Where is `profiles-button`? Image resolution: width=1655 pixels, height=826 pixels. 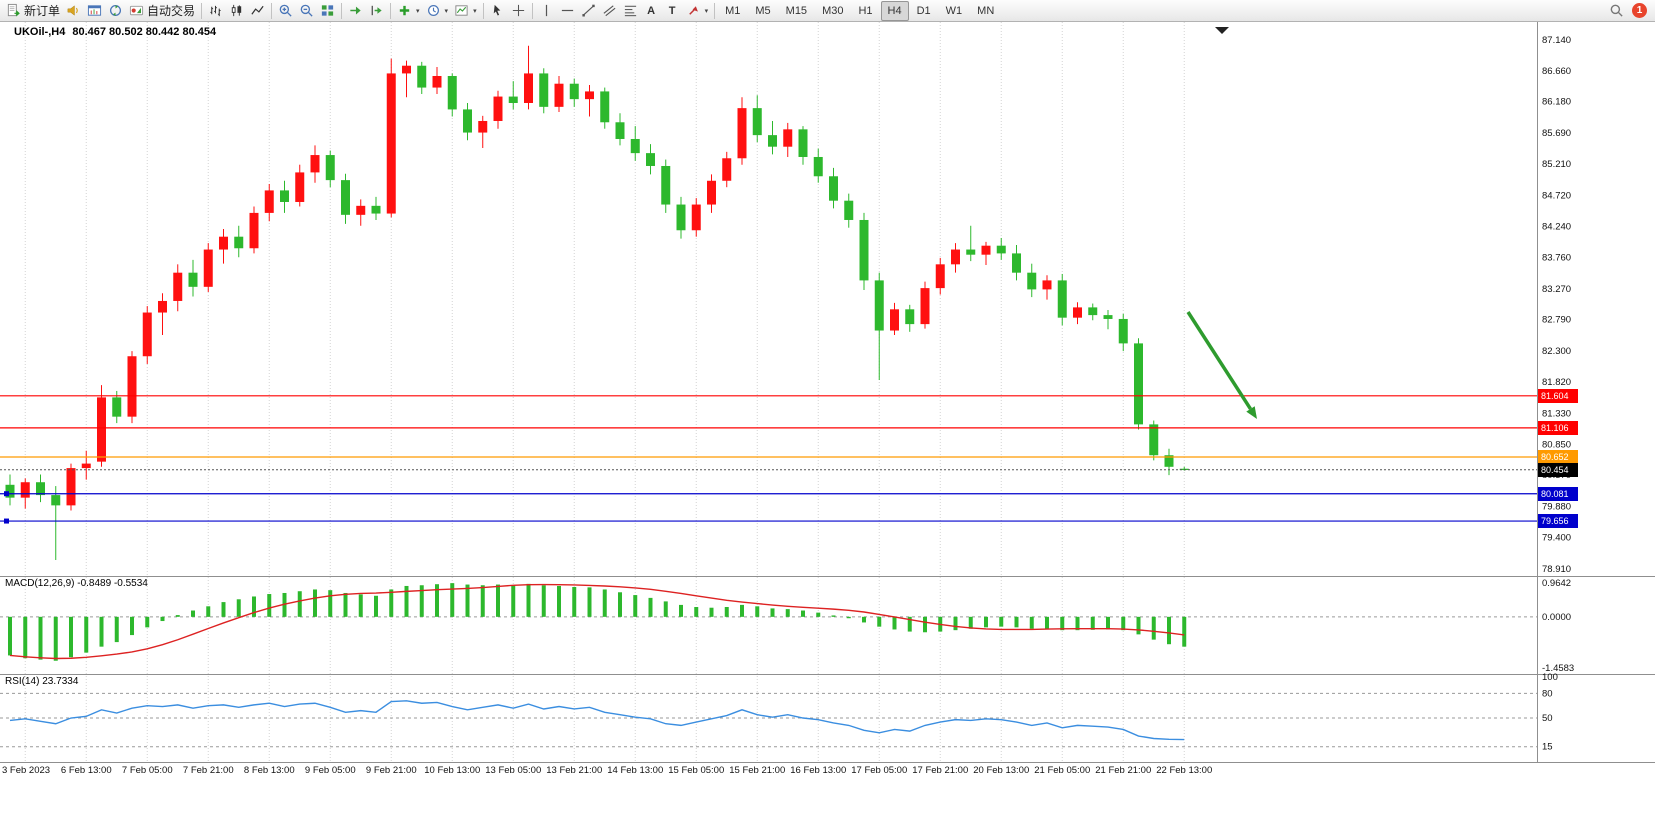
profiles-button is located at coordinates (115, 11).